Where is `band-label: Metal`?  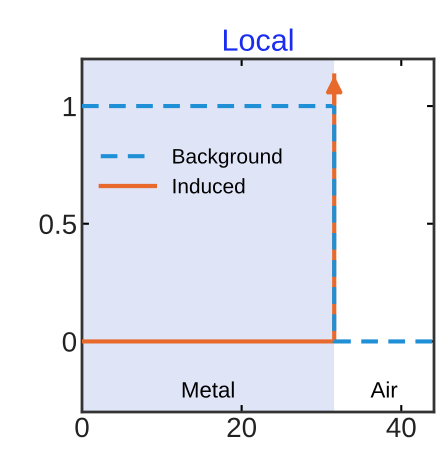
band-label: Metal is located at coordinates (208, 389).